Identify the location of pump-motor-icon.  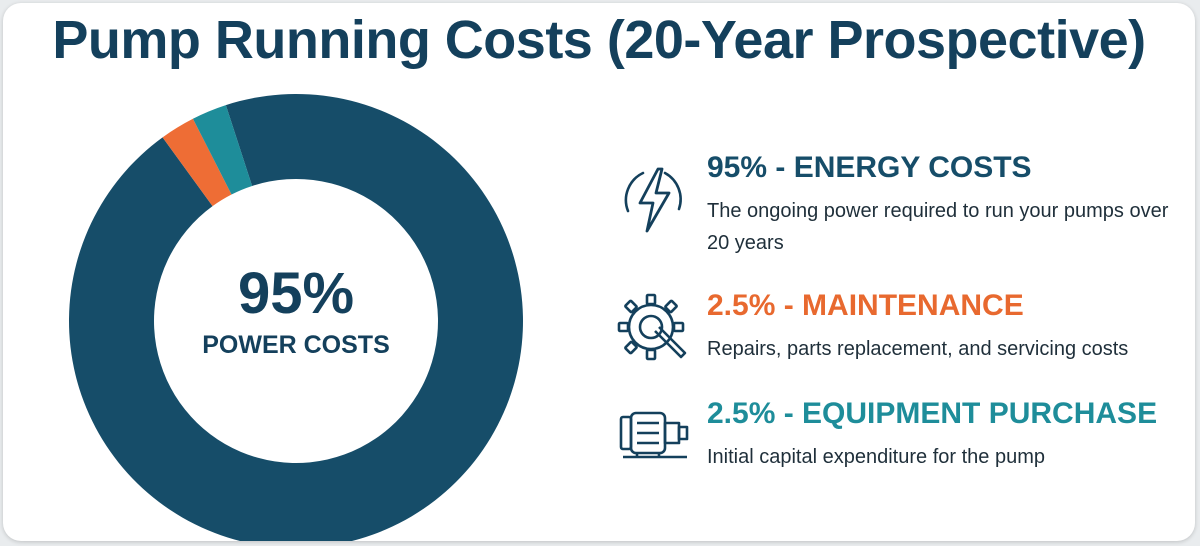
(654, 435).